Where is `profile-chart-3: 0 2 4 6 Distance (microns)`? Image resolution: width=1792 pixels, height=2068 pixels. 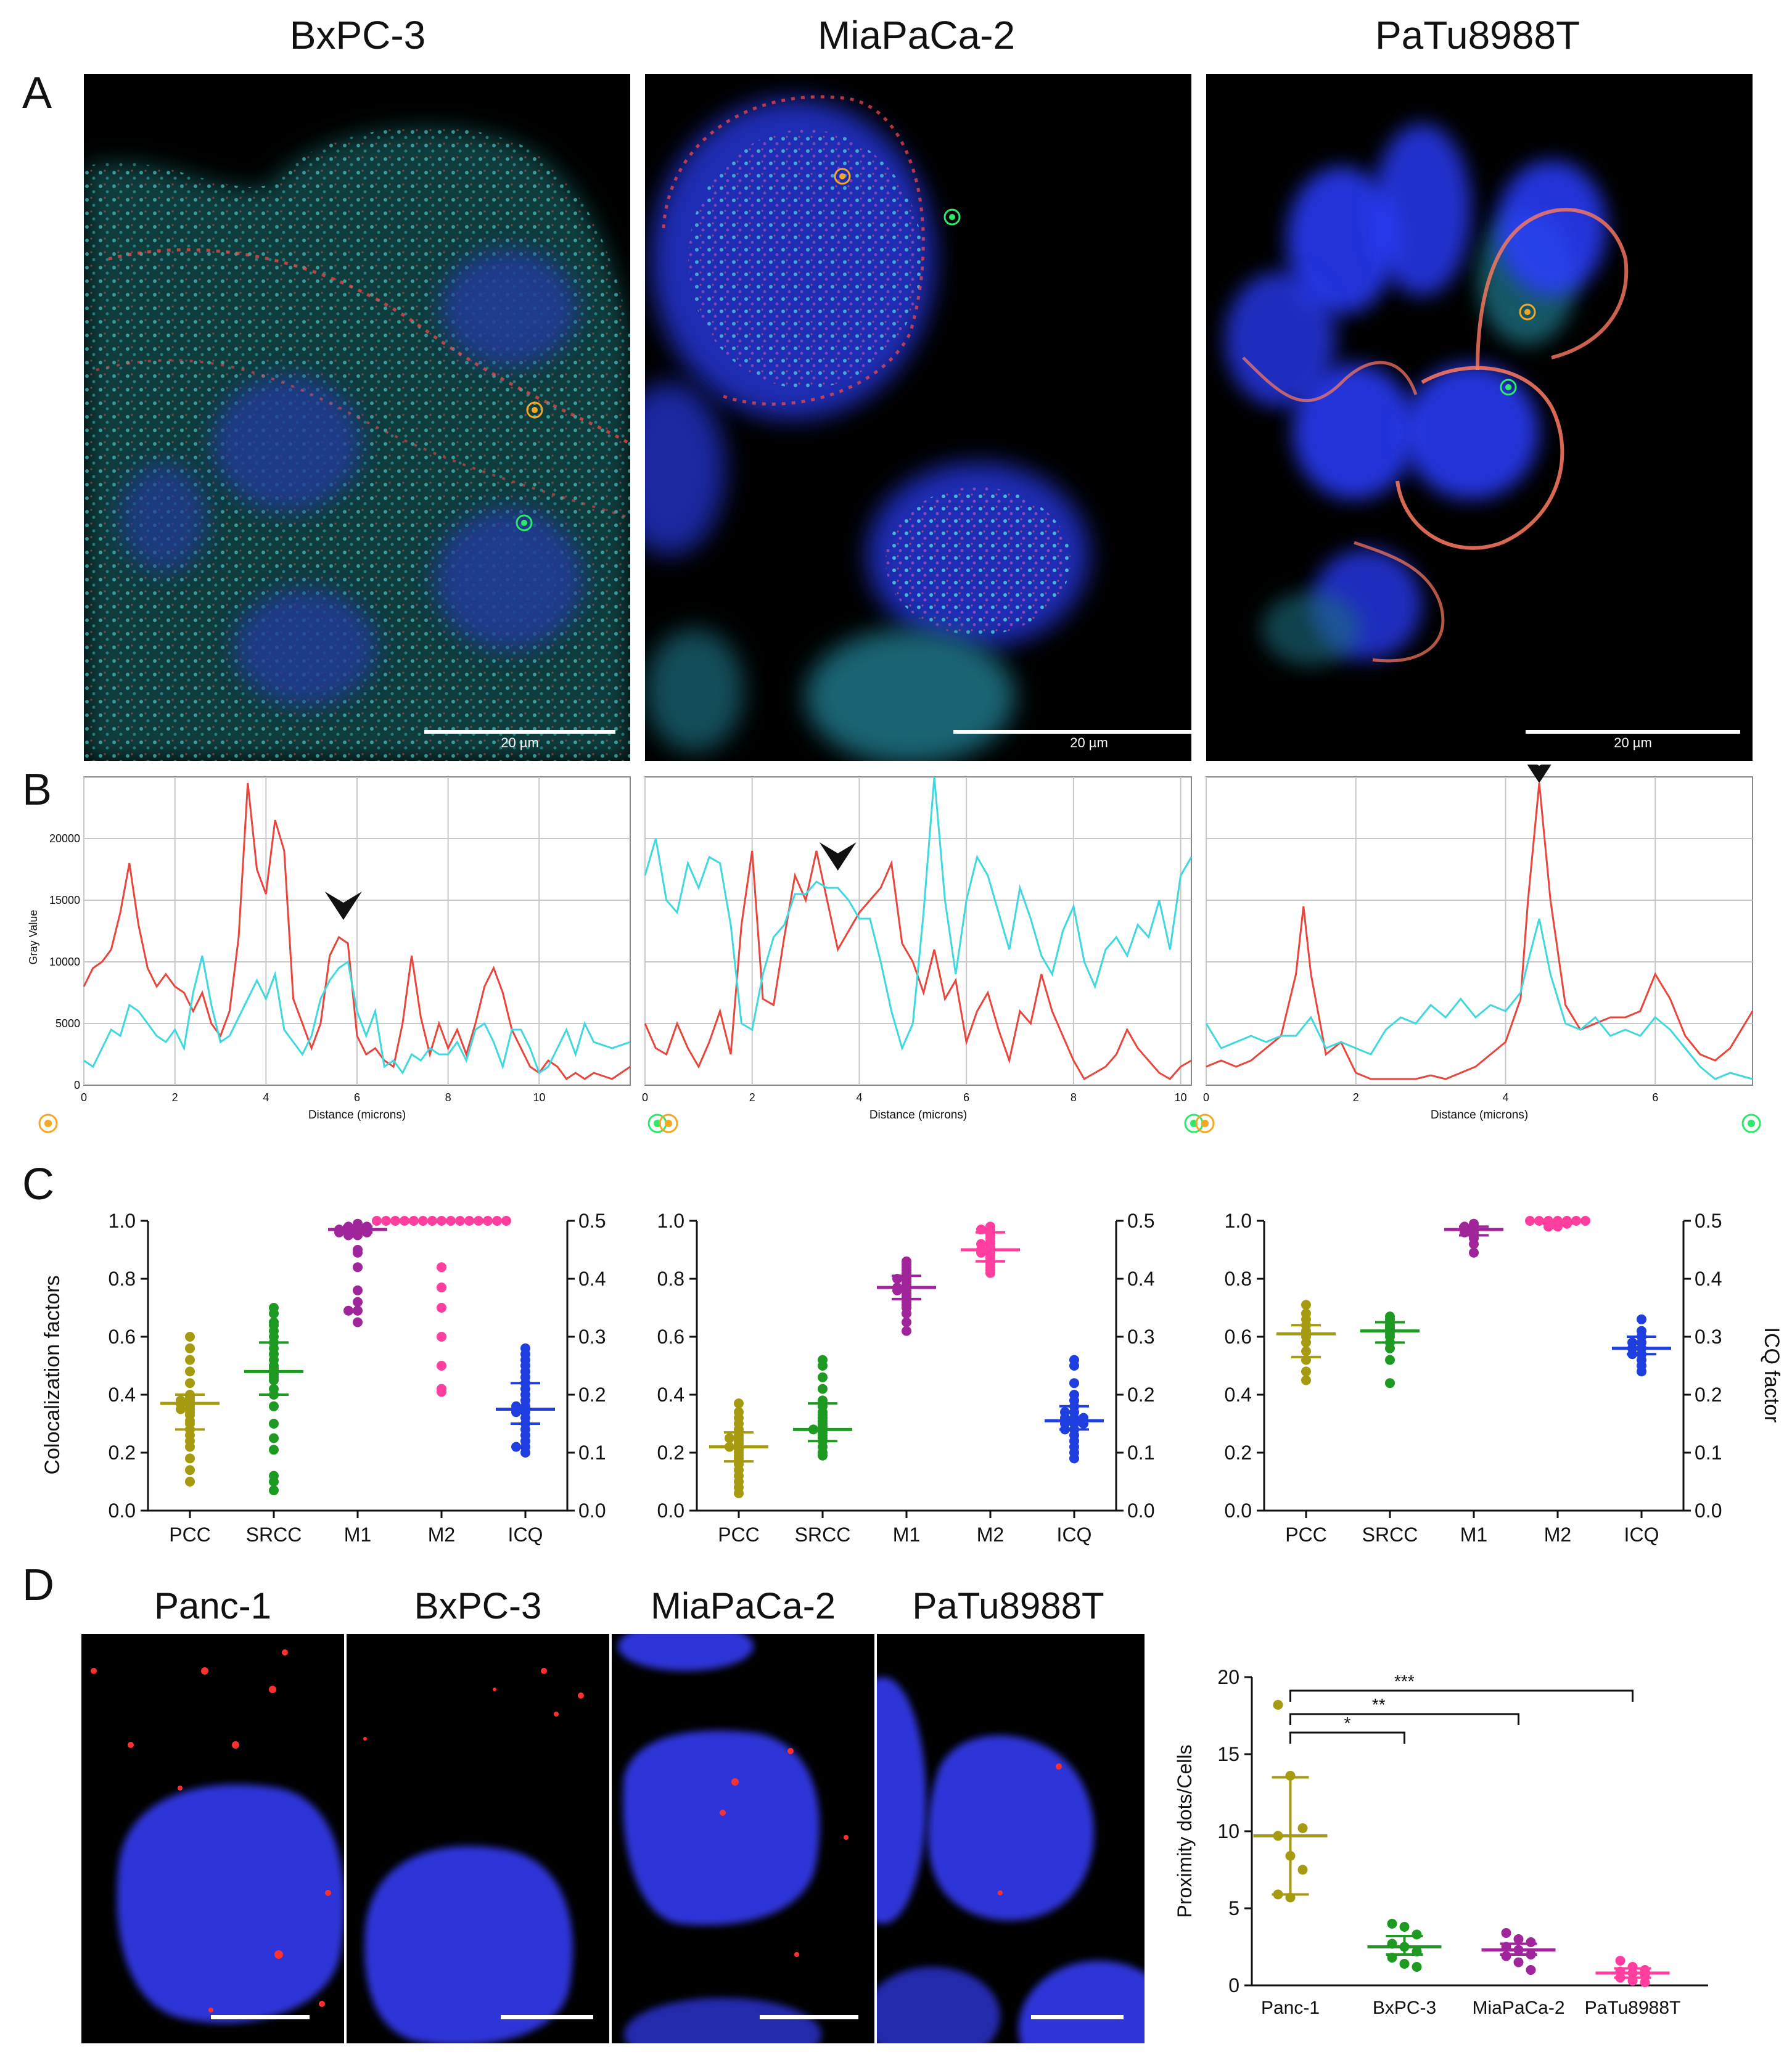
profile-chart-3: 0 2 4 6 Distance (microns) is located at coordinates (1482, 949).